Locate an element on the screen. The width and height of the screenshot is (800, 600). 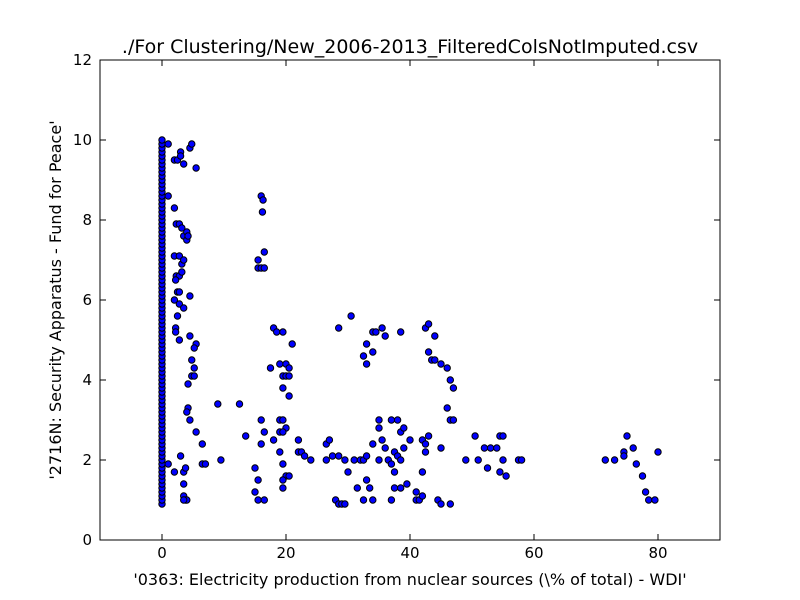
y-tick-label: 12 is located at coordinates (82, 60).